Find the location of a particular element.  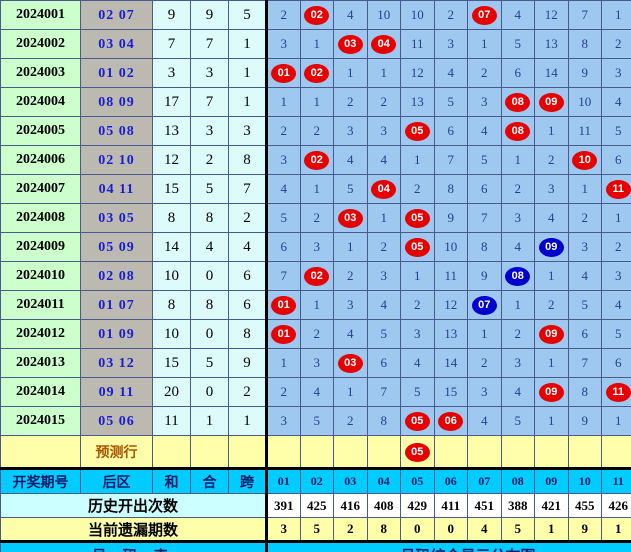

number-cell: 9 is located at coordinates (484, 276).